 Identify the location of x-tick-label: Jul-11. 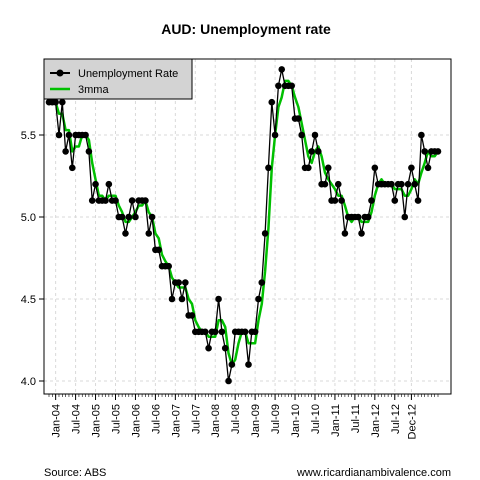
(356, 418).